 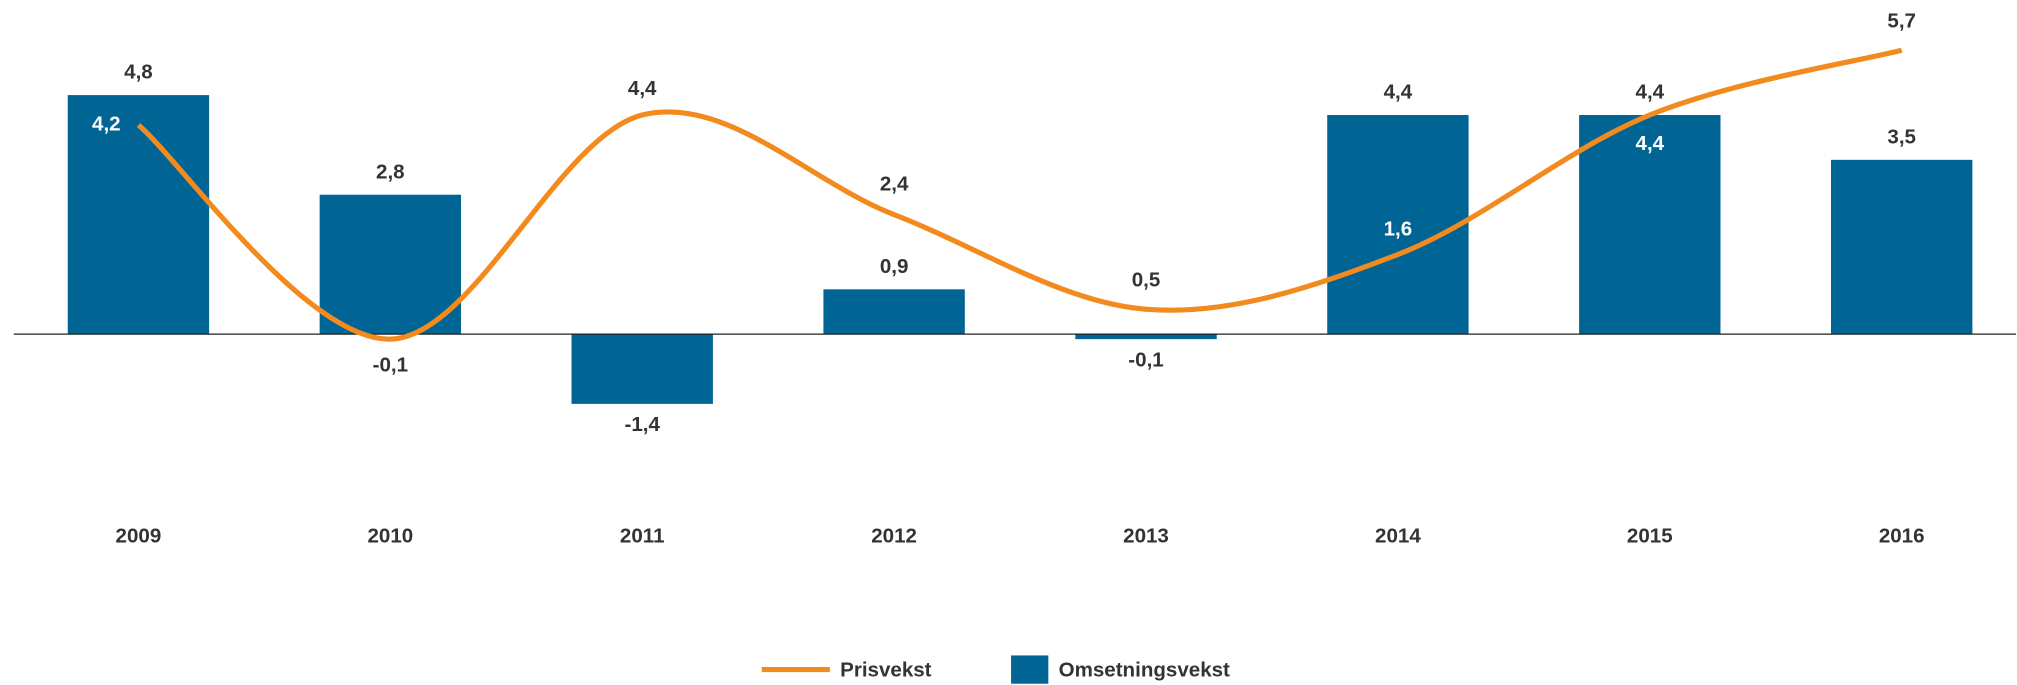 What do you see at coordinates (1030, 669) in the screenshot?
I see `legend-swatch` at bounding box center [1030, 669].